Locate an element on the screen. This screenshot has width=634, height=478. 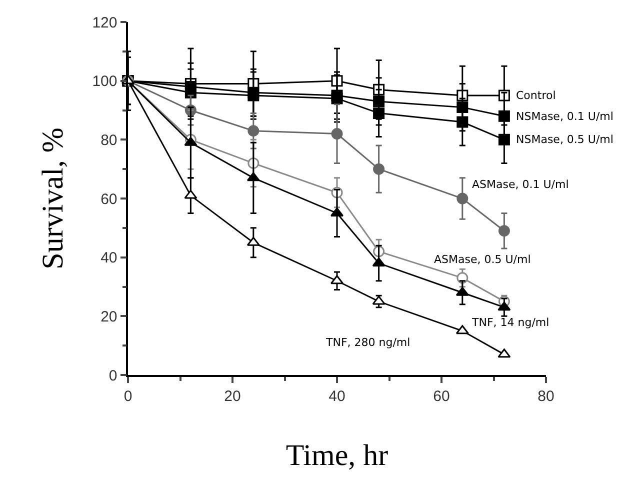
y-tick-label: 0 is located at coordinates (113, 375).